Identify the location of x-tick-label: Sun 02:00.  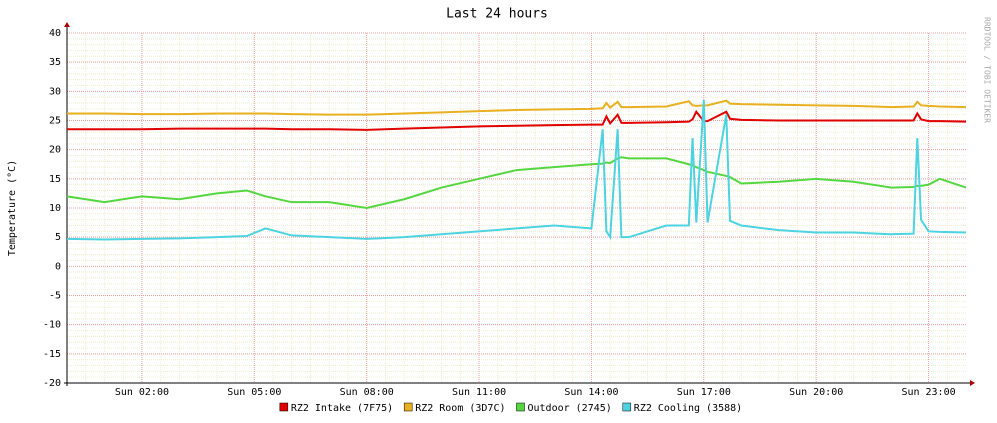
(142, 392).